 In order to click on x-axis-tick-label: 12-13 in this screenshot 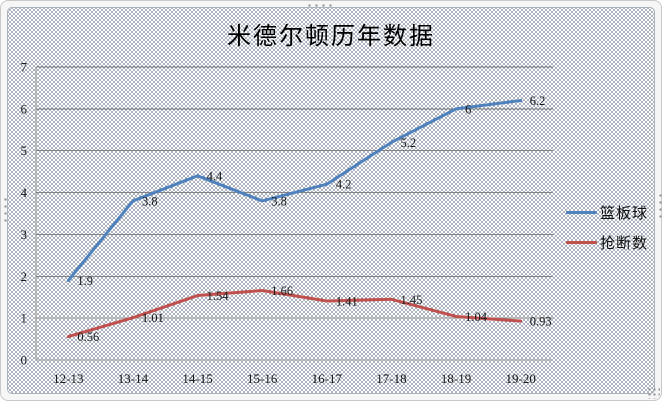, I will do `click(68, 378)`.